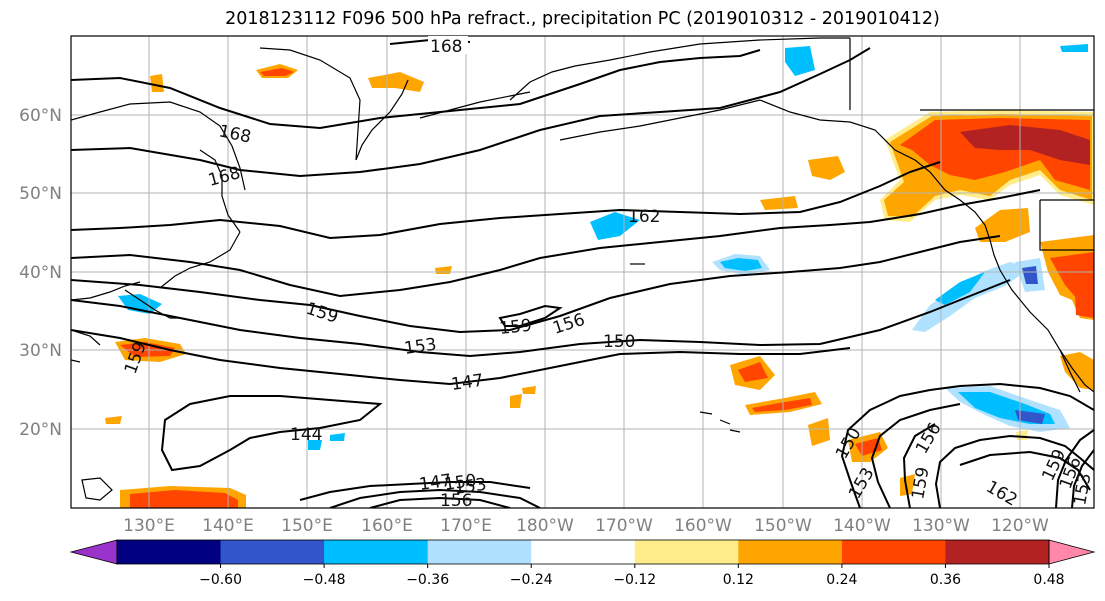 This screenshot has height=601, width=1105. I want to click on lon-label: 140°W, so click(862, 526).